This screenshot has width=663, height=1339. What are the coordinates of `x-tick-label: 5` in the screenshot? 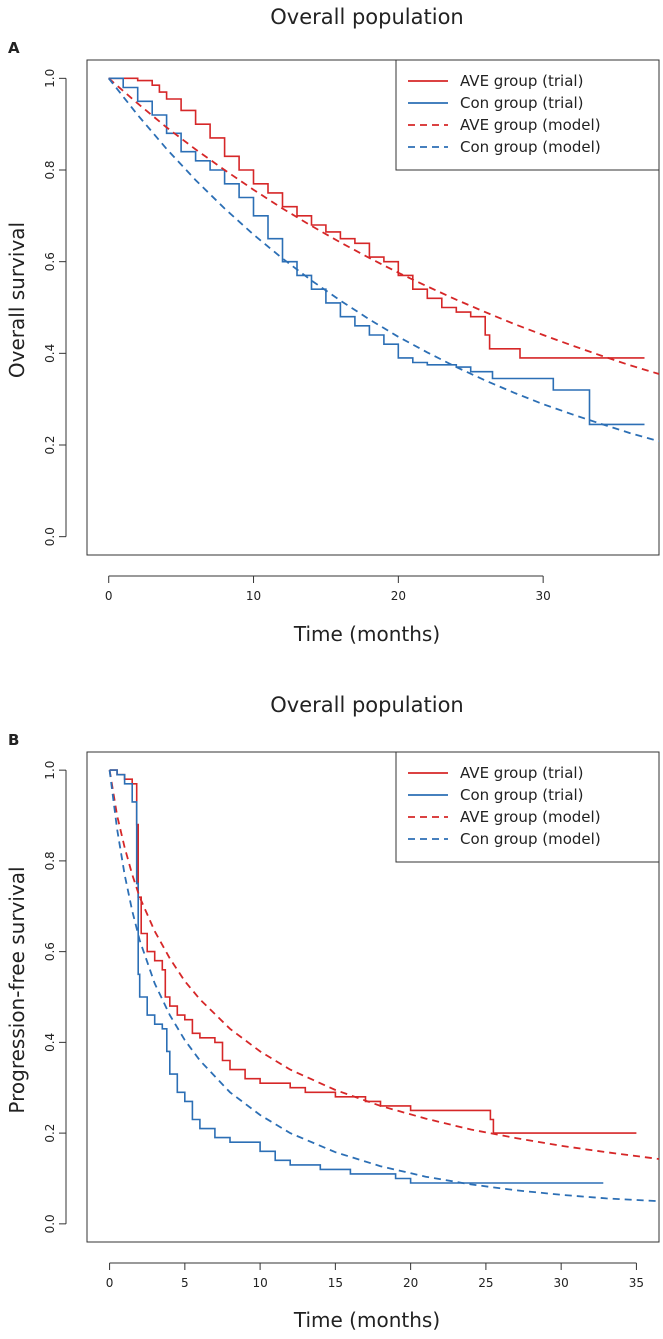 It's located at (185, 1283).